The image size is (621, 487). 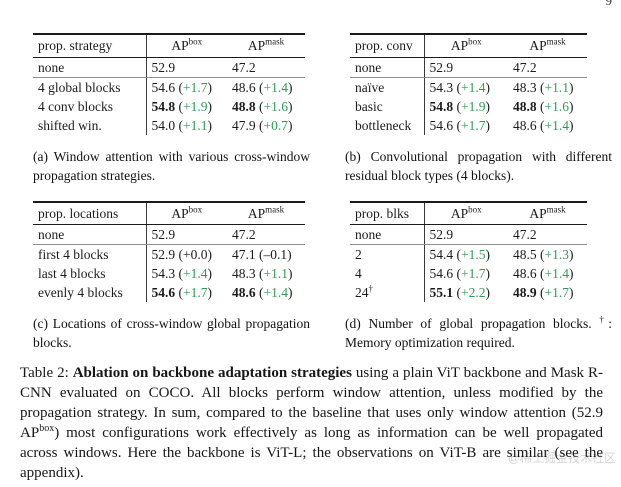 I want to click on table-c-col1-header: prop. locations, so click(x=90, y=213).